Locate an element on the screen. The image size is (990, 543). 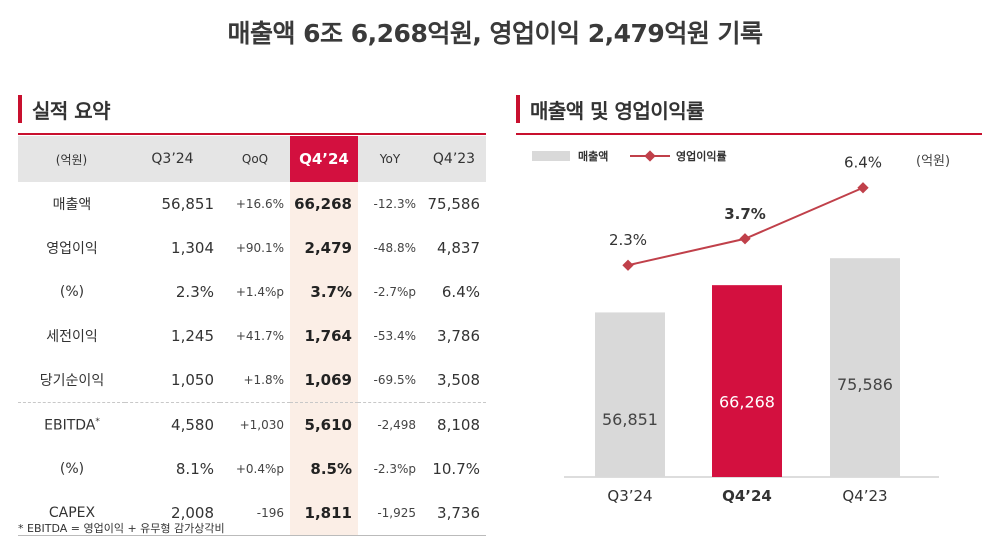
legend-swatch-line is located at coordinates (650, 156).